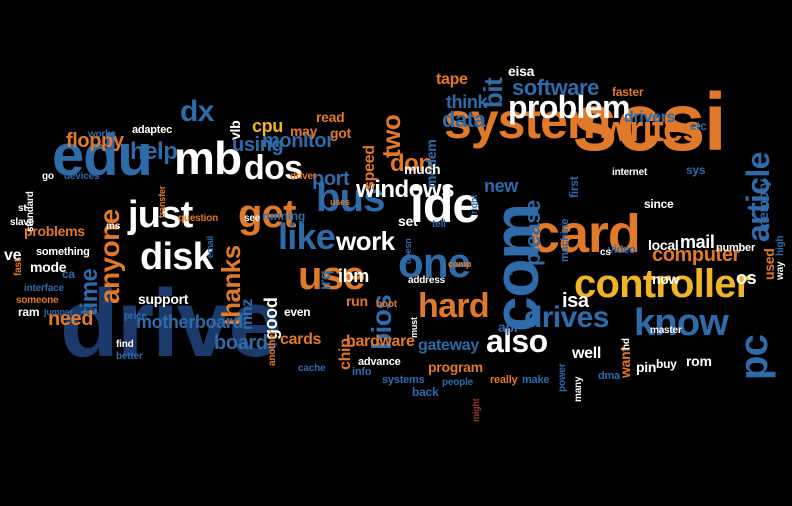 The height and width of the screenshot is (506, 792). What do you see at coordinates (780, 245) in the screenshot?
I see `word-high: high` at bounding box center [780, 245].